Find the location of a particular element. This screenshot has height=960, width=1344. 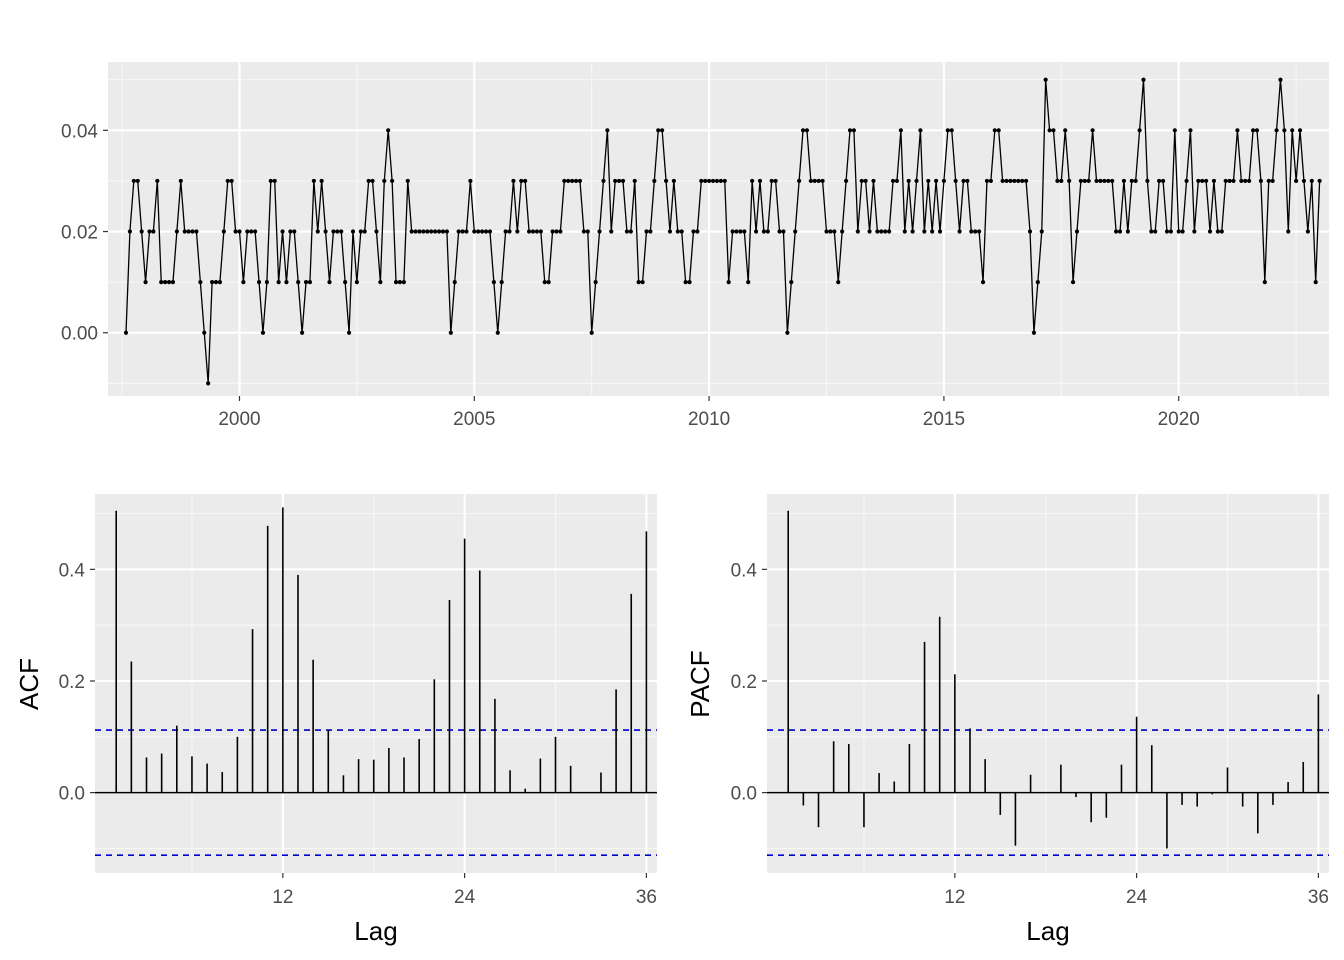

acf-x-axis-title: Lag is located at coordinates (375, 931).